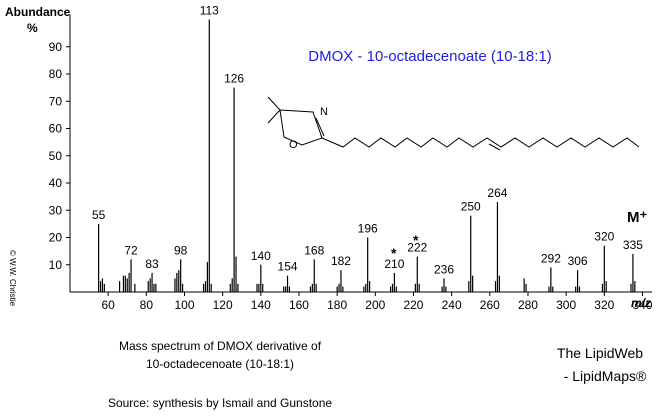  Describe the element at coordinates (220, 346) in the screenshot. I see `caption: Mass spectrum of DMOX derivative of` at that location.